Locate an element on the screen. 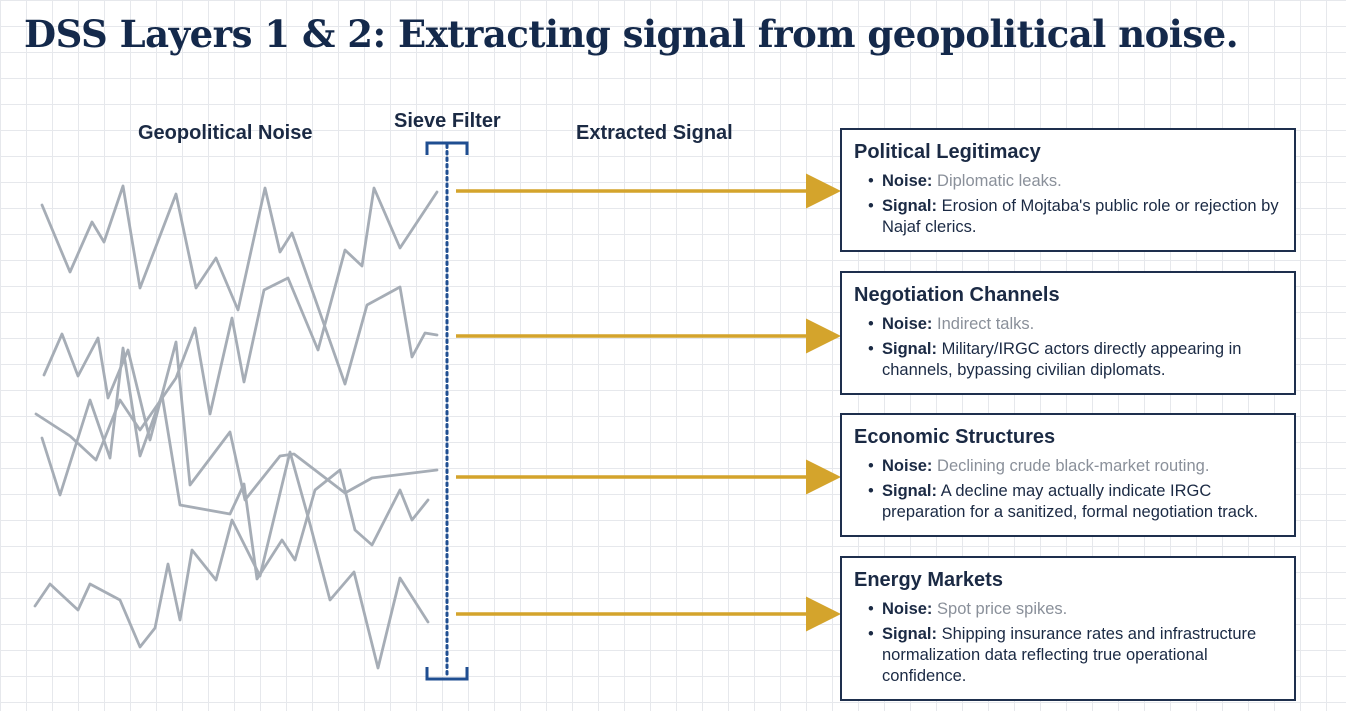  card-title: Economic Structures is located at coordinates (955, 437).